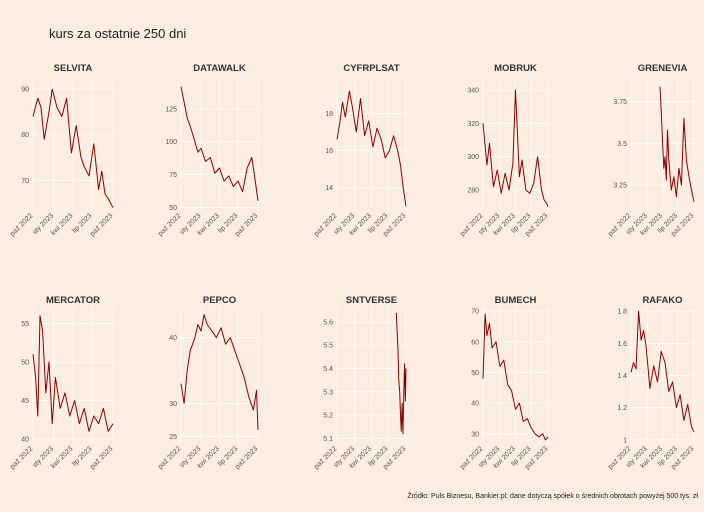  What do you see at coordinates (515, 377) in the screenshot?
I see `series-line-bumech` at bounding box center [515, 377].